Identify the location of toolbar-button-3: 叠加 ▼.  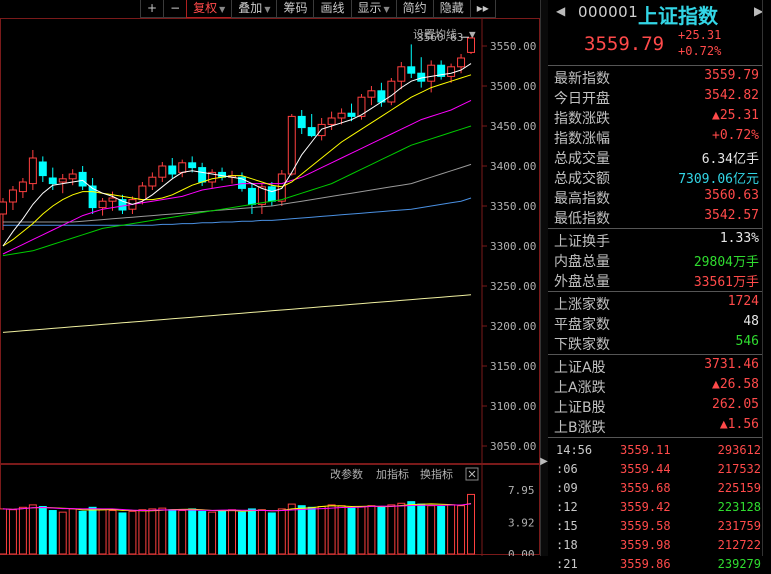
(254, 9).